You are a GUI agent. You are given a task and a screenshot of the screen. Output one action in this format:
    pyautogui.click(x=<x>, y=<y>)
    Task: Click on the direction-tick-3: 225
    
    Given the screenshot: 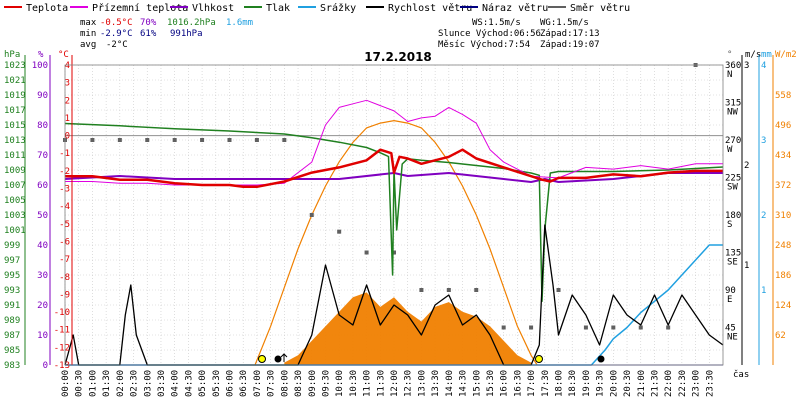 What is the action you would take?
    pyautogui.click(x=733, y=179)
    